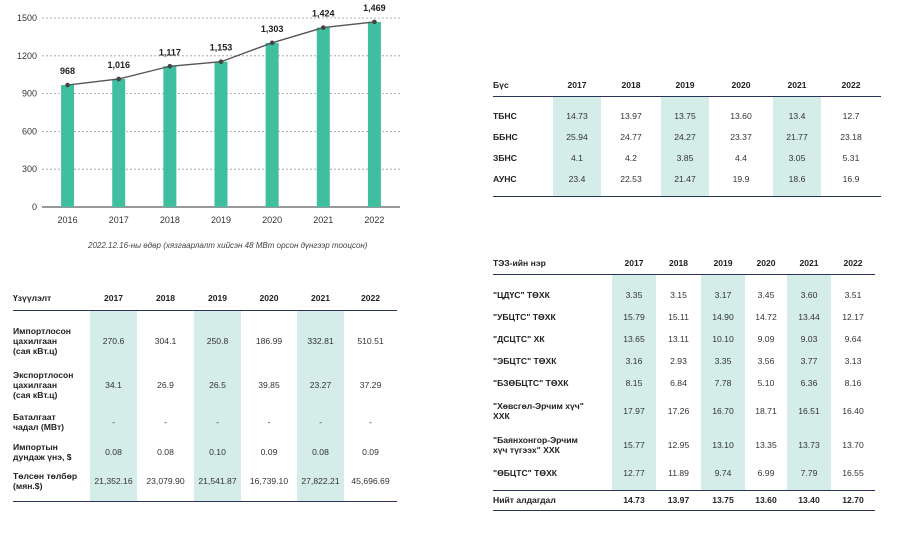 Image resolution: width=900 pixels, height=535 pixels. I want to click on table-row: "ЦДҮС" ТӨХК 3.35 3.15 3.17 3.45 3.60 3.51, so click(684, 294).